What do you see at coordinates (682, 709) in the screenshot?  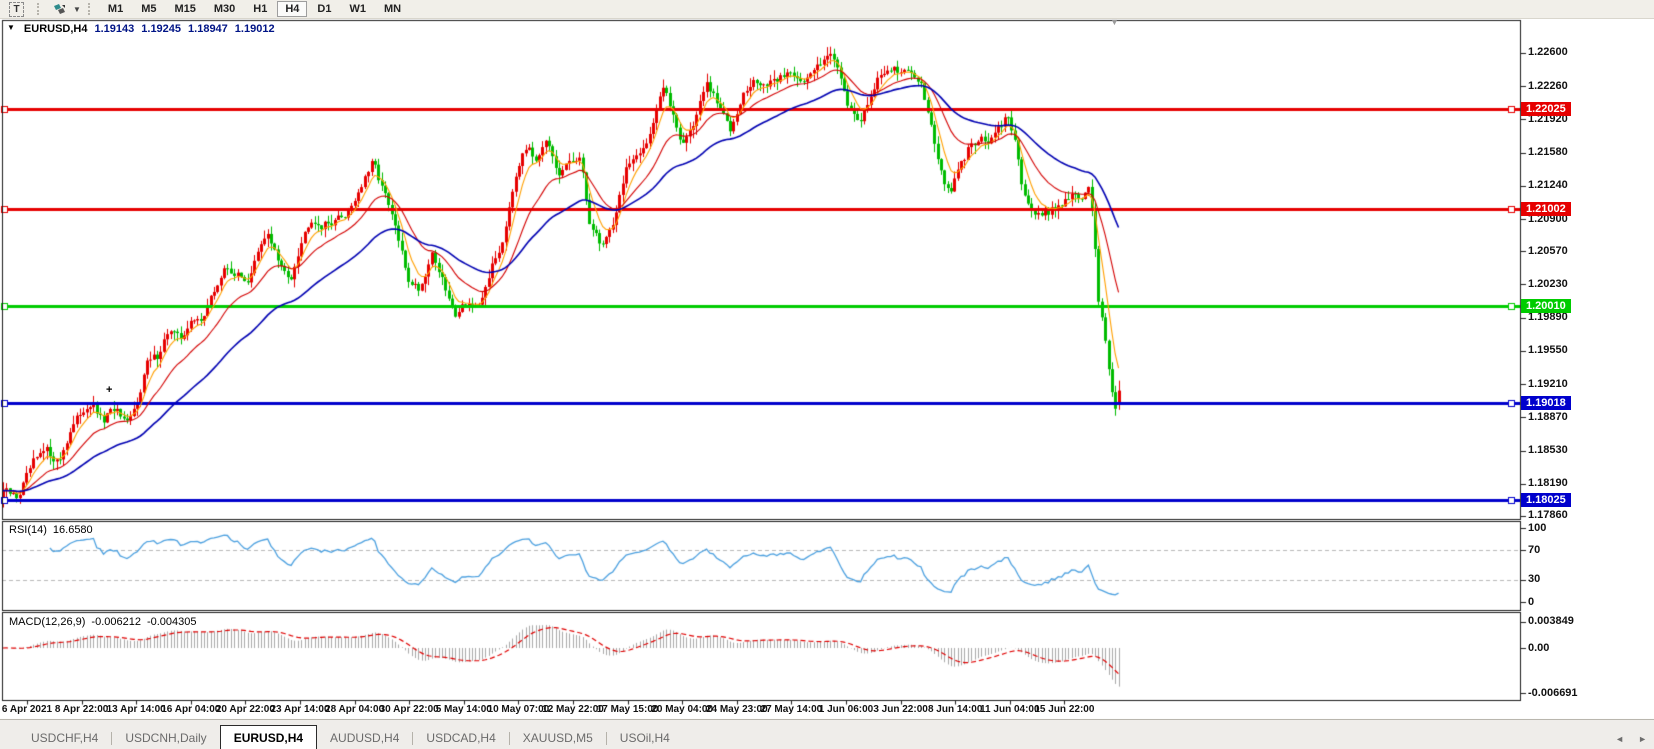 I see `x-axis-label: 20 May 04:00` at bounding box center [682, 709].